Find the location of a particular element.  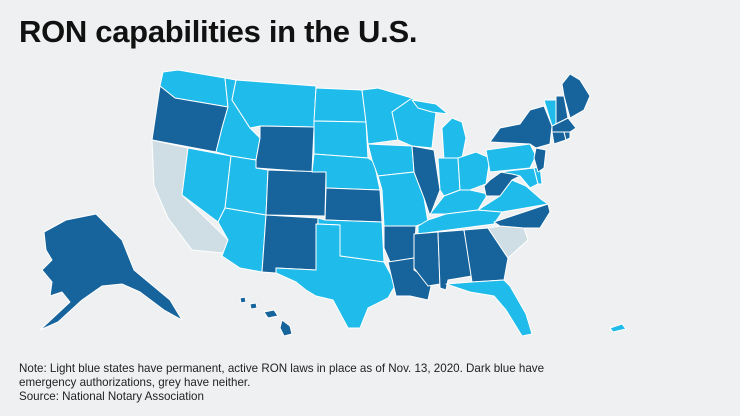

state-ny is located at coordinates (521, 127).